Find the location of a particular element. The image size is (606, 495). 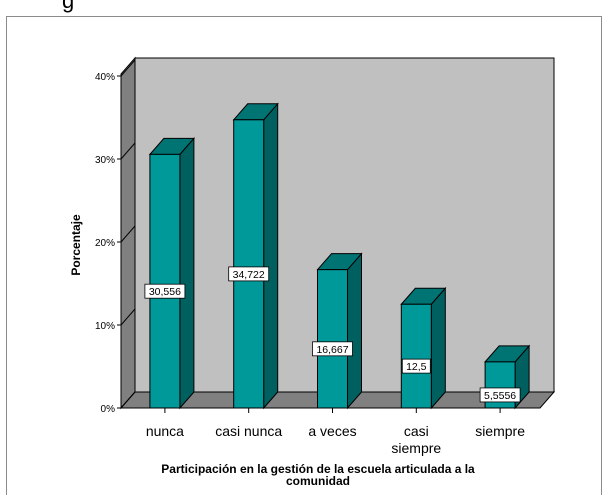

bar: 34,722 is located at coordinates (253, 256).